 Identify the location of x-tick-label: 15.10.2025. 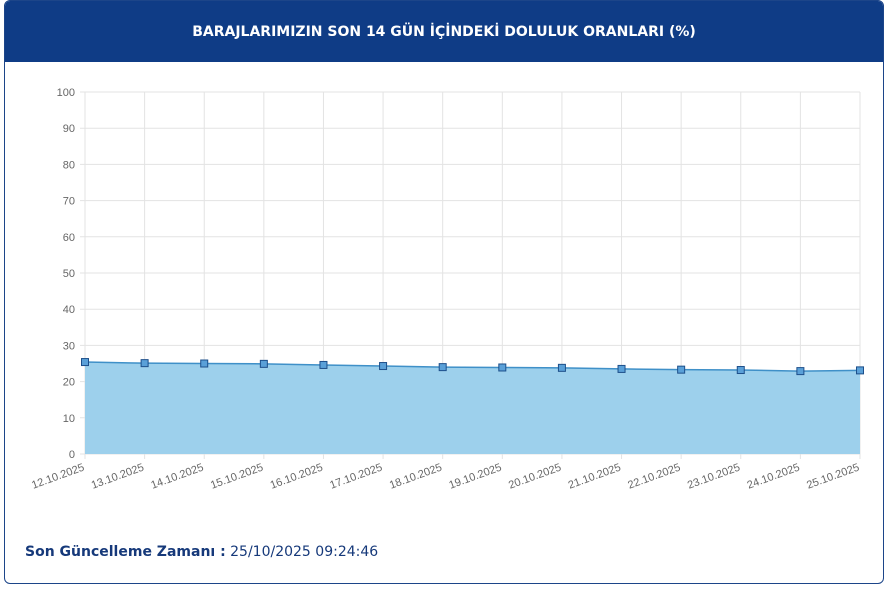
(237, 477).